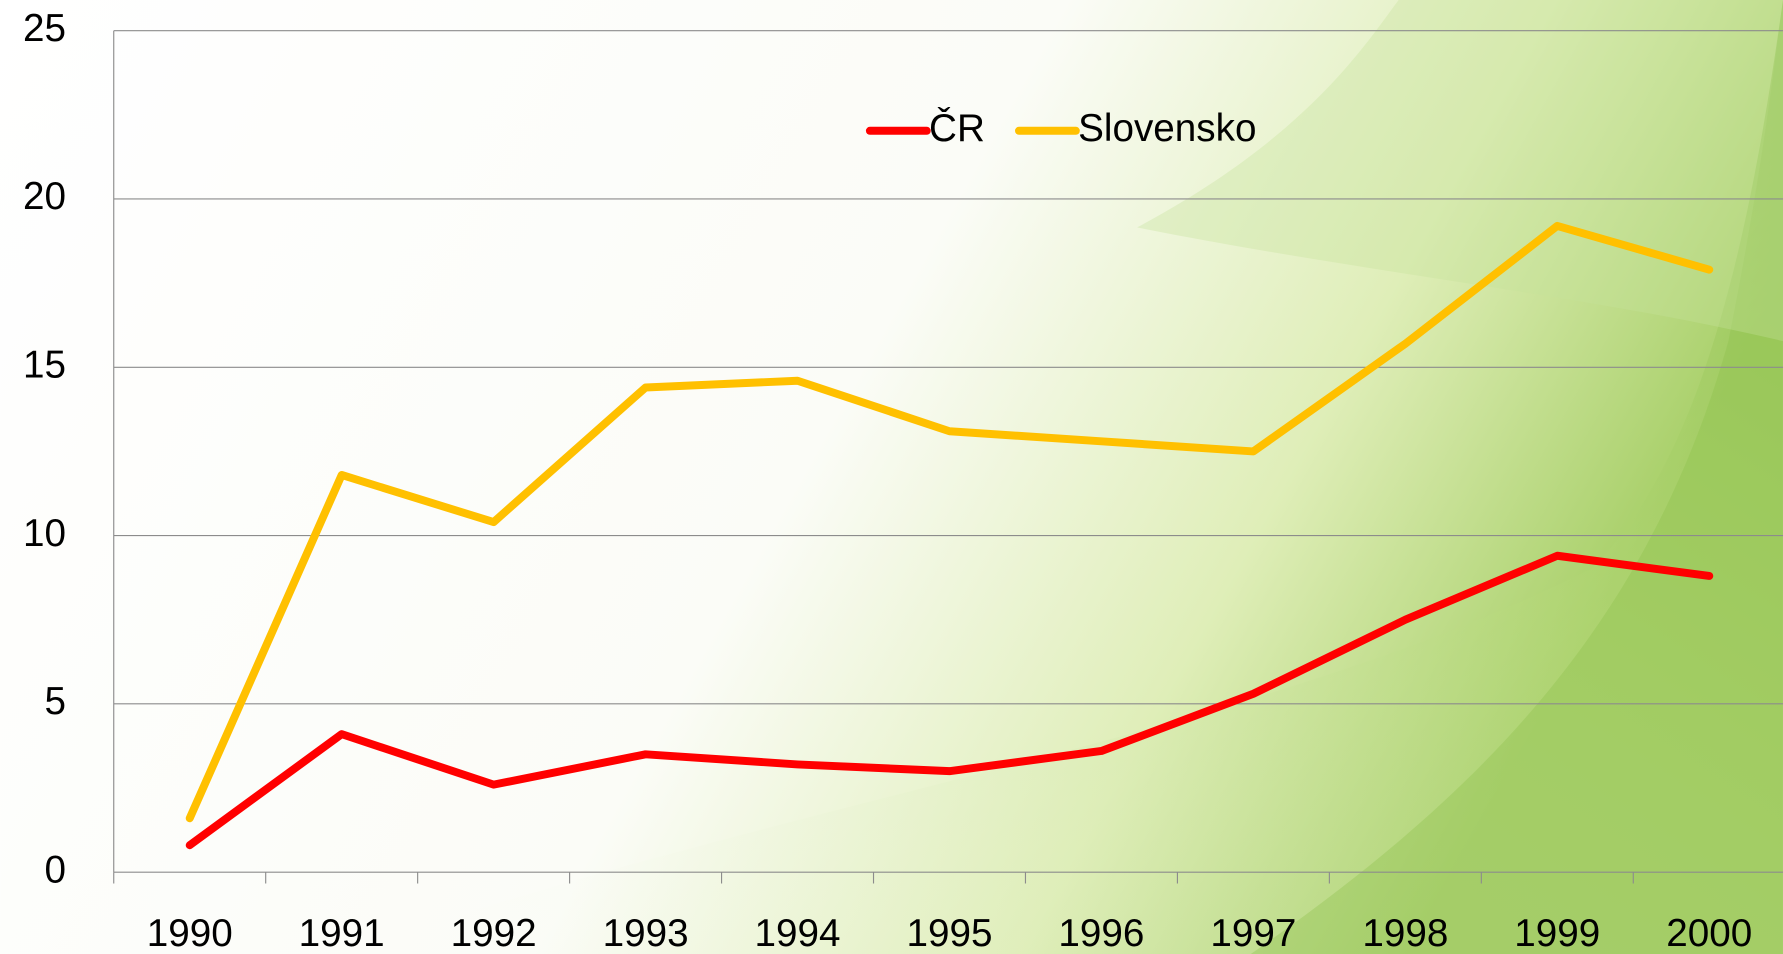 Image resolution: width=1783 pixels, height=954 pixels. I want to click on x-tick-label: 1991, so click(342, 933).